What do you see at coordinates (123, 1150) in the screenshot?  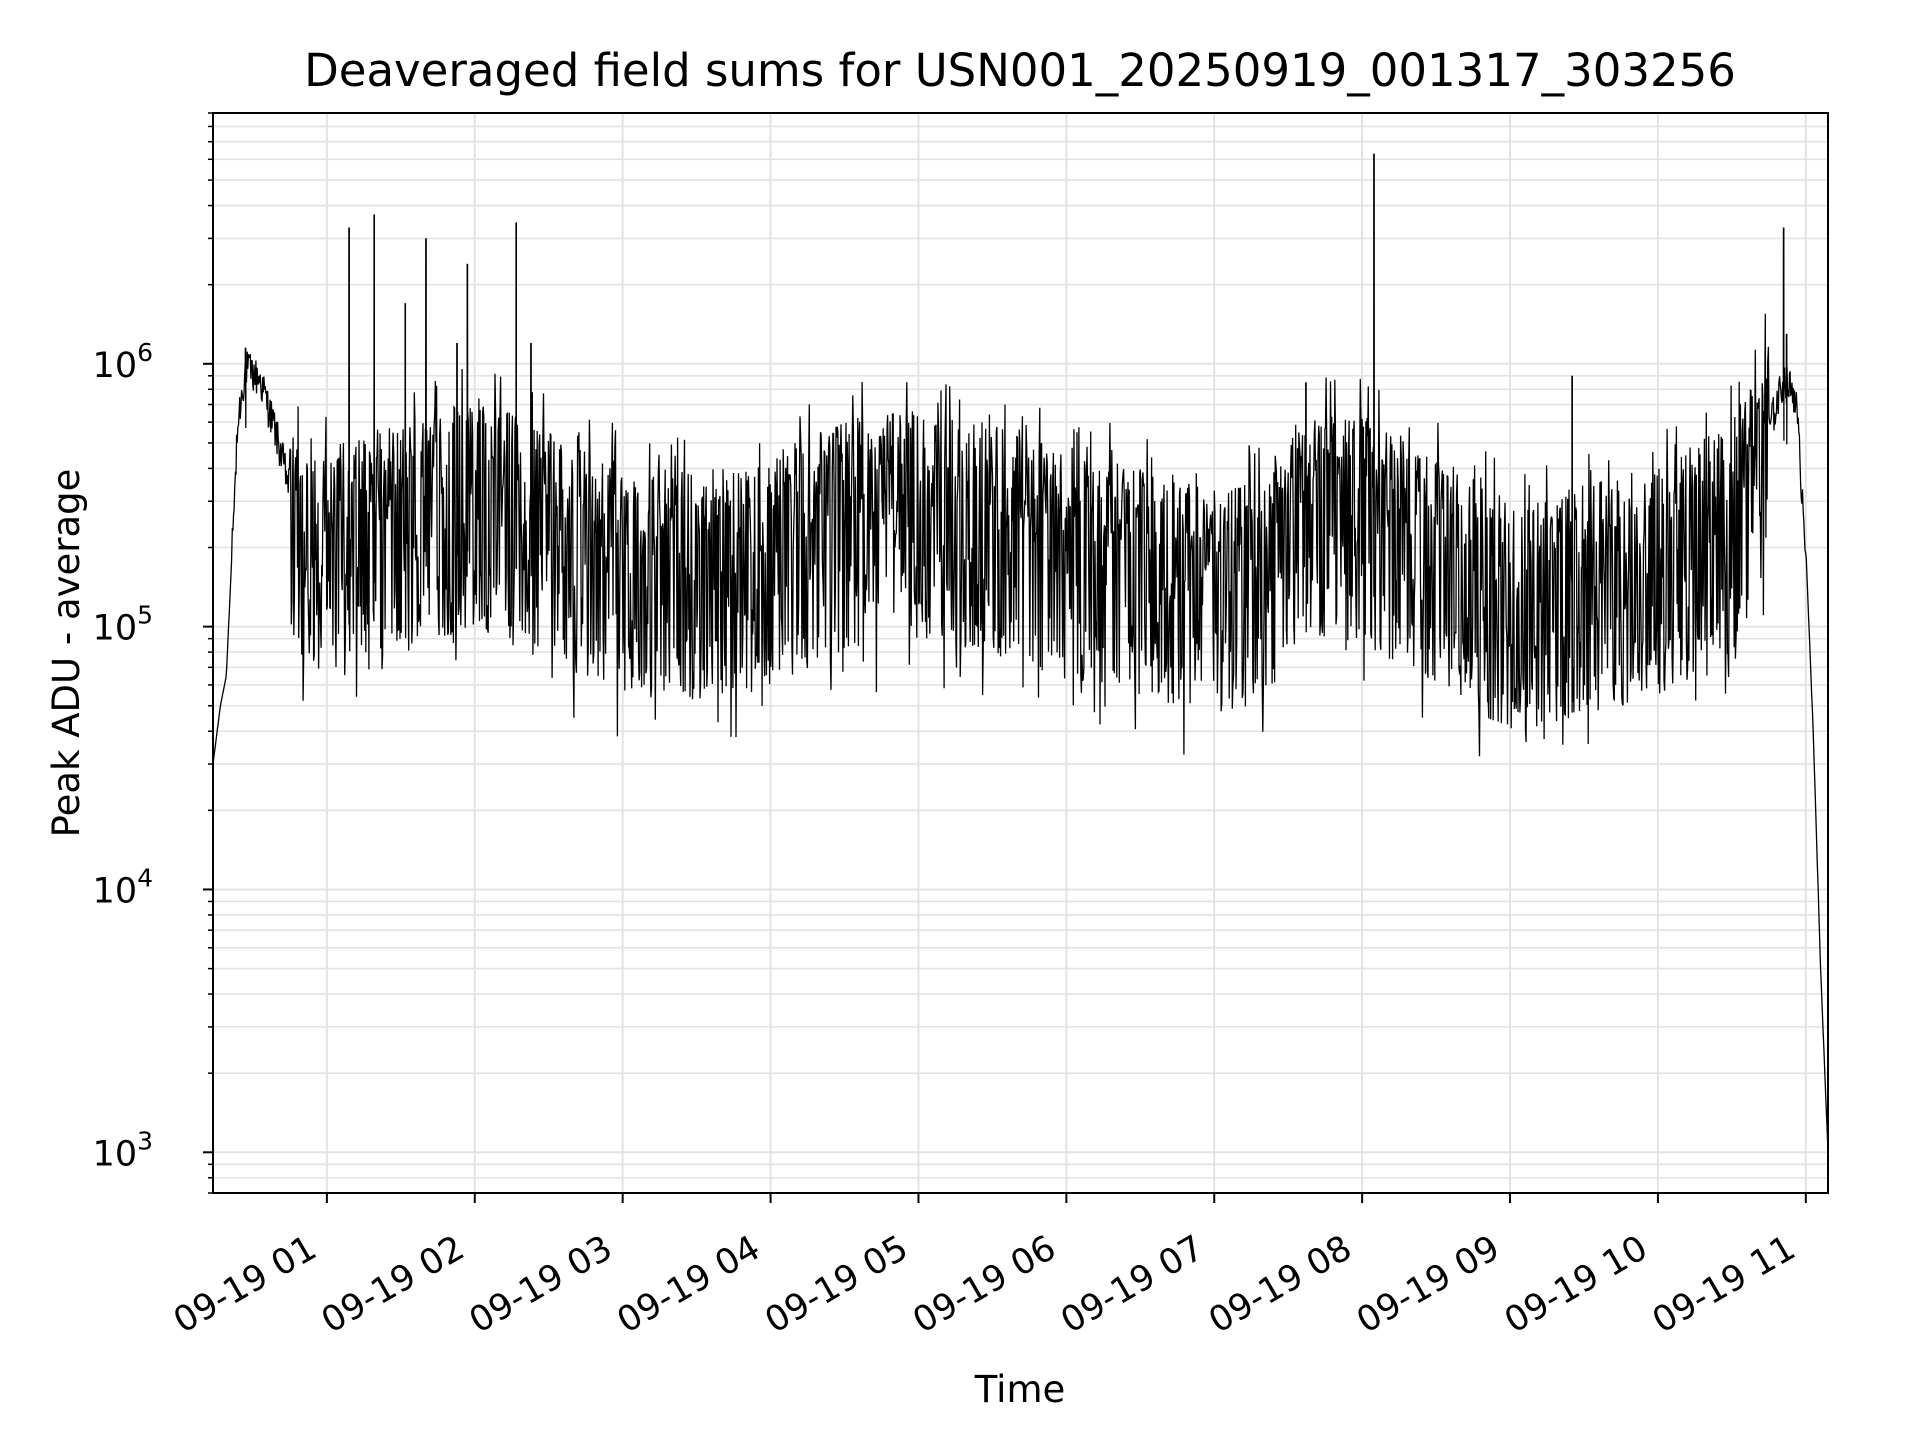 I see `y-tick-label: 10³` at bounding box center [123, 1150].